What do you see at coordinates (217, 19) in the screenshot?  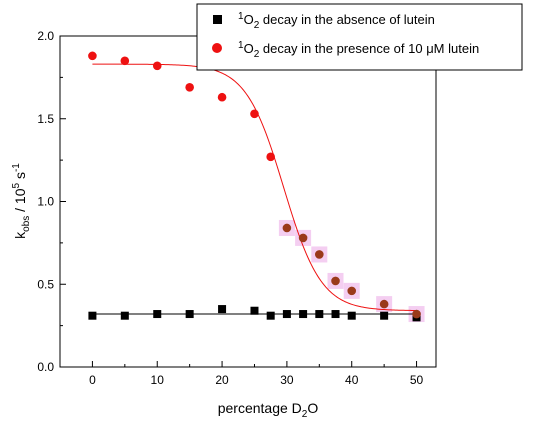 I see `legend-marker-absence` at bounding box center [217, 19].